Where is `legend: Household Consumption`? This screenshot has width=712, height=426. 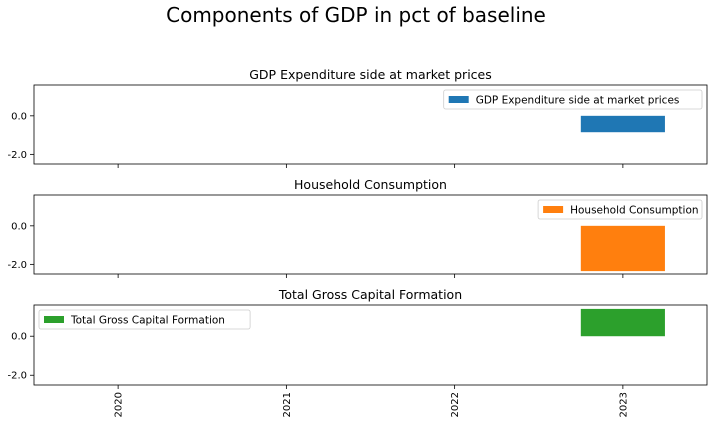
legend: Household Consumption is located at coordinates (620, 209).